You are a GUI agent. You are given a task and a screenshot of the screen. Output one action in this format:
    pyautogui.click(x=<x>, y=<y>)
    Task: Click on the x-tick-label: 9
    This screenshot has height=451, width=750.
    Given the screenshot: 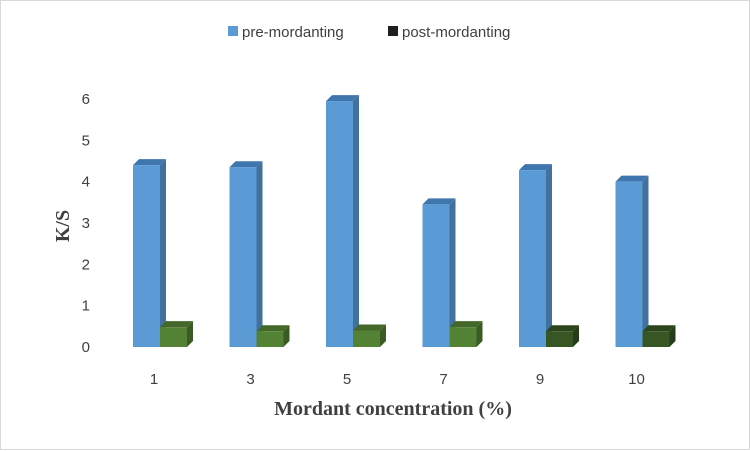 What is the action you would take?
    pyautogui.click(x=540, y=379)
    